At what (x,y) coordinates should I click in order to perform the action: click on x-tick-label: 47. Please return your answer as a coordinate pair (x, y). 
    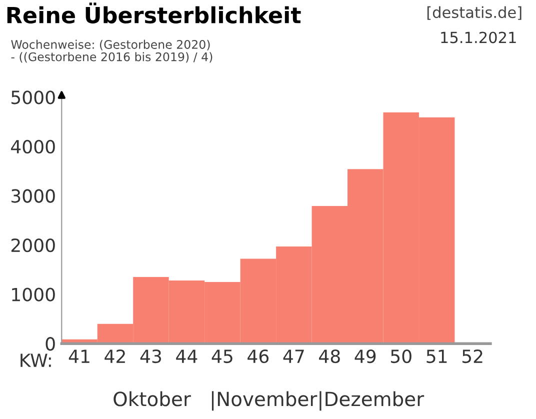
    Looking at the image, I should click on (293, 356).